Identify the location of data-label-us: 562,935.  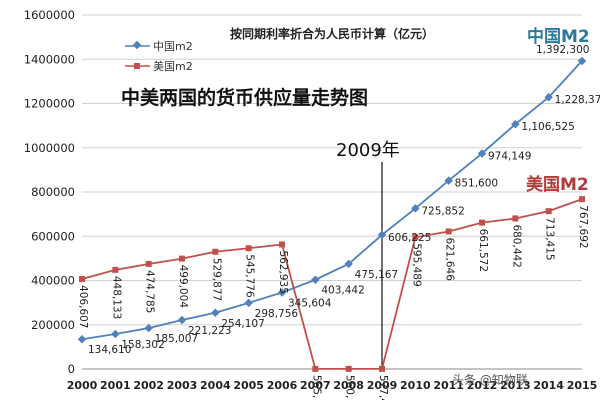
(283, 271).